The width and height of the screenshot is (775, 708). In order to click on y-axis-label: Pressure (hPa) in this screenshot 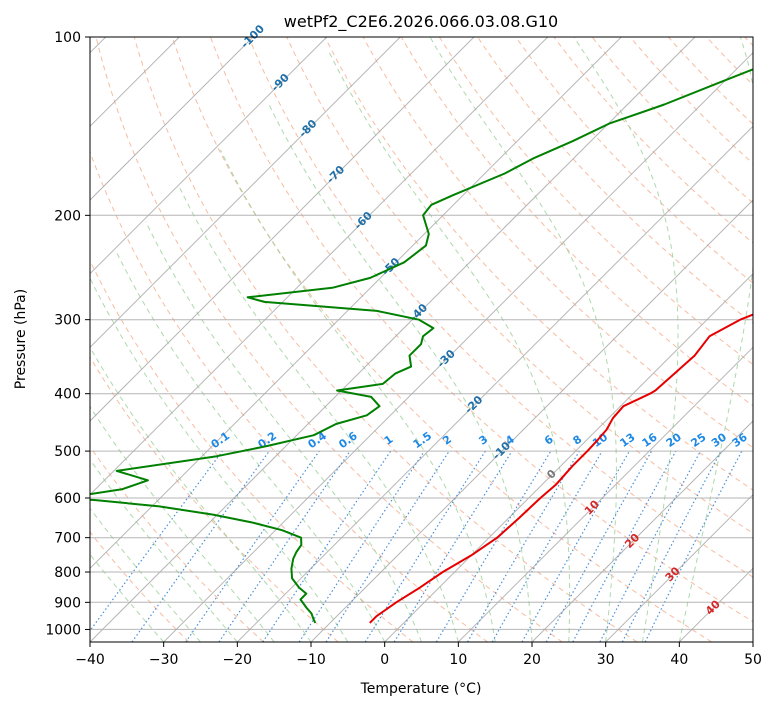, I will do `click(21, 339)`.